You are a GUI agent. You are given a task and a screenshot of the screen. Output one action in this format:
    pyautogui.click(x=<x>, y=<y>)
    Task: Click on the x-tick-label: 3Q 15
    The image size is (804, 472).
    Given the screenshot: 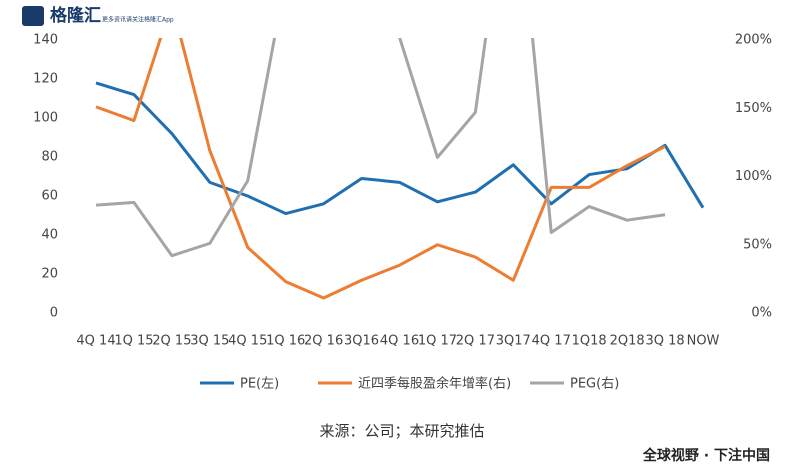 What is the action you would take?
    pyautogui.click(x=209, y=341)
    